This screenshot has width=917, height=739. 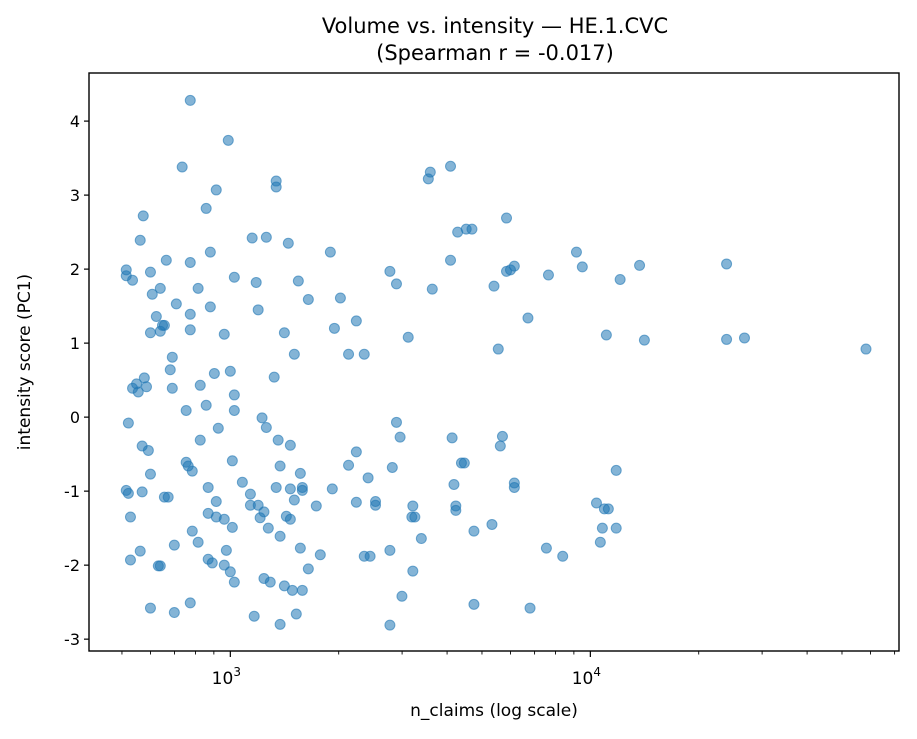 I want to click on x-axis: 103 104, so click(x=508, y=670).